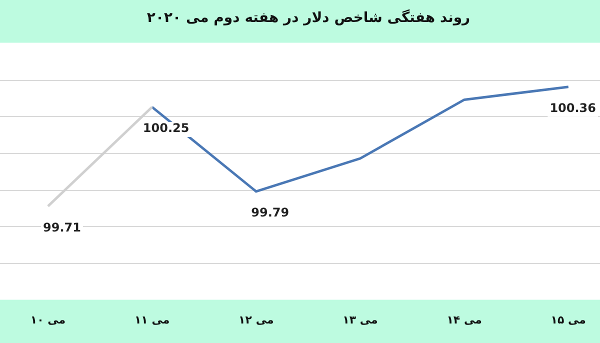 Image resolution: width=600 pixels, height=343 pixels. Describe the element at coordinates (568, 319) in the screenshot. I see `x-tick-label: ۱۵ می` at that location.